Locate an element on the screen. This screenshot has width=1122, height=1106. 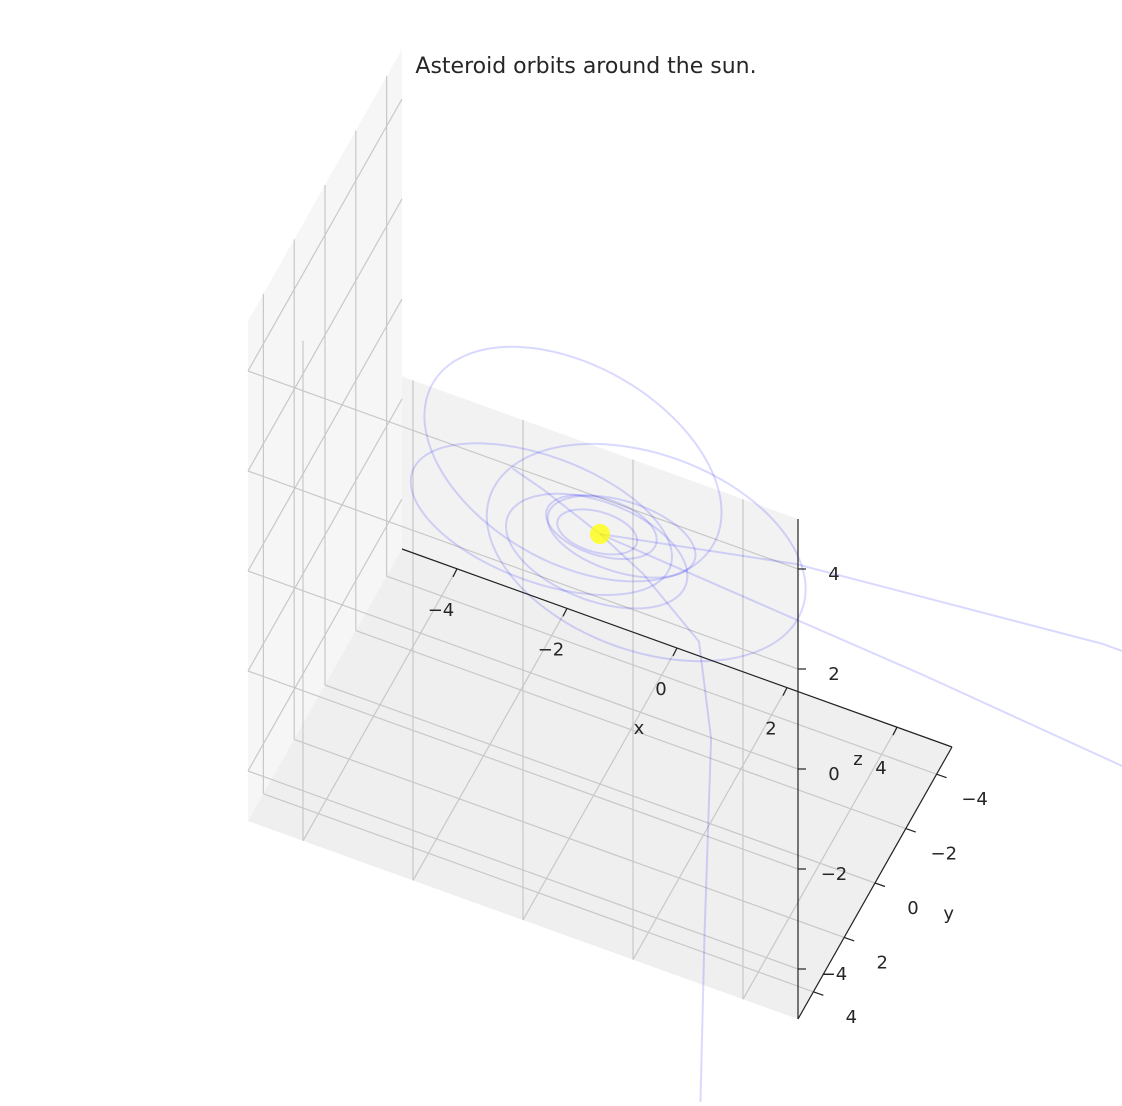
y-tick-label: 4 is located at coordinates (851, 1017).